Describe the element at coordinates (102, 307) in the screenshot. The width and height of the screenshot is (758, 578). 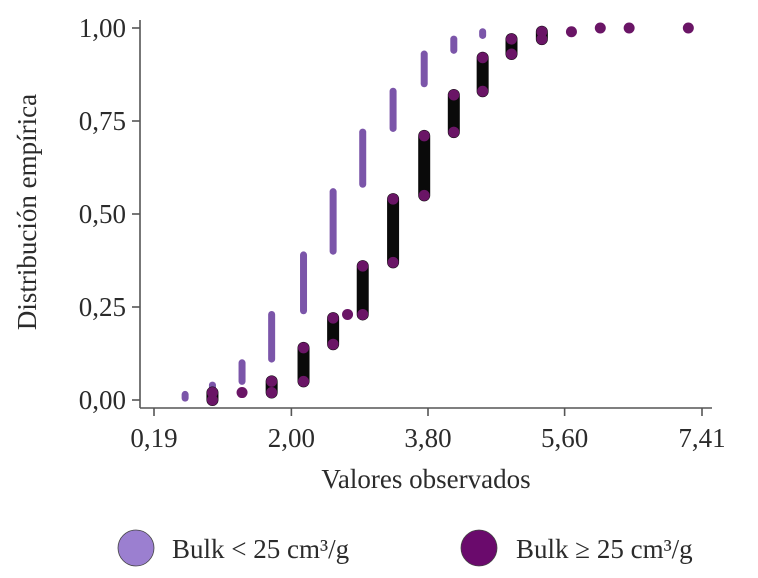
I see `y-tick-label: 0,25` at that location.